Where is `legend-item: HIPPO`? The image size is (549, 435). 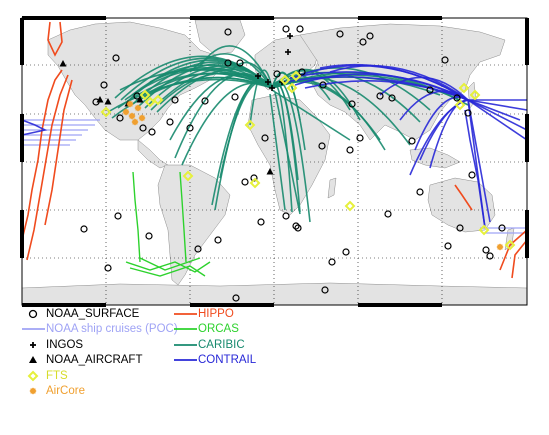 legend-item: HIPPO is located at coordinates (214, 314).